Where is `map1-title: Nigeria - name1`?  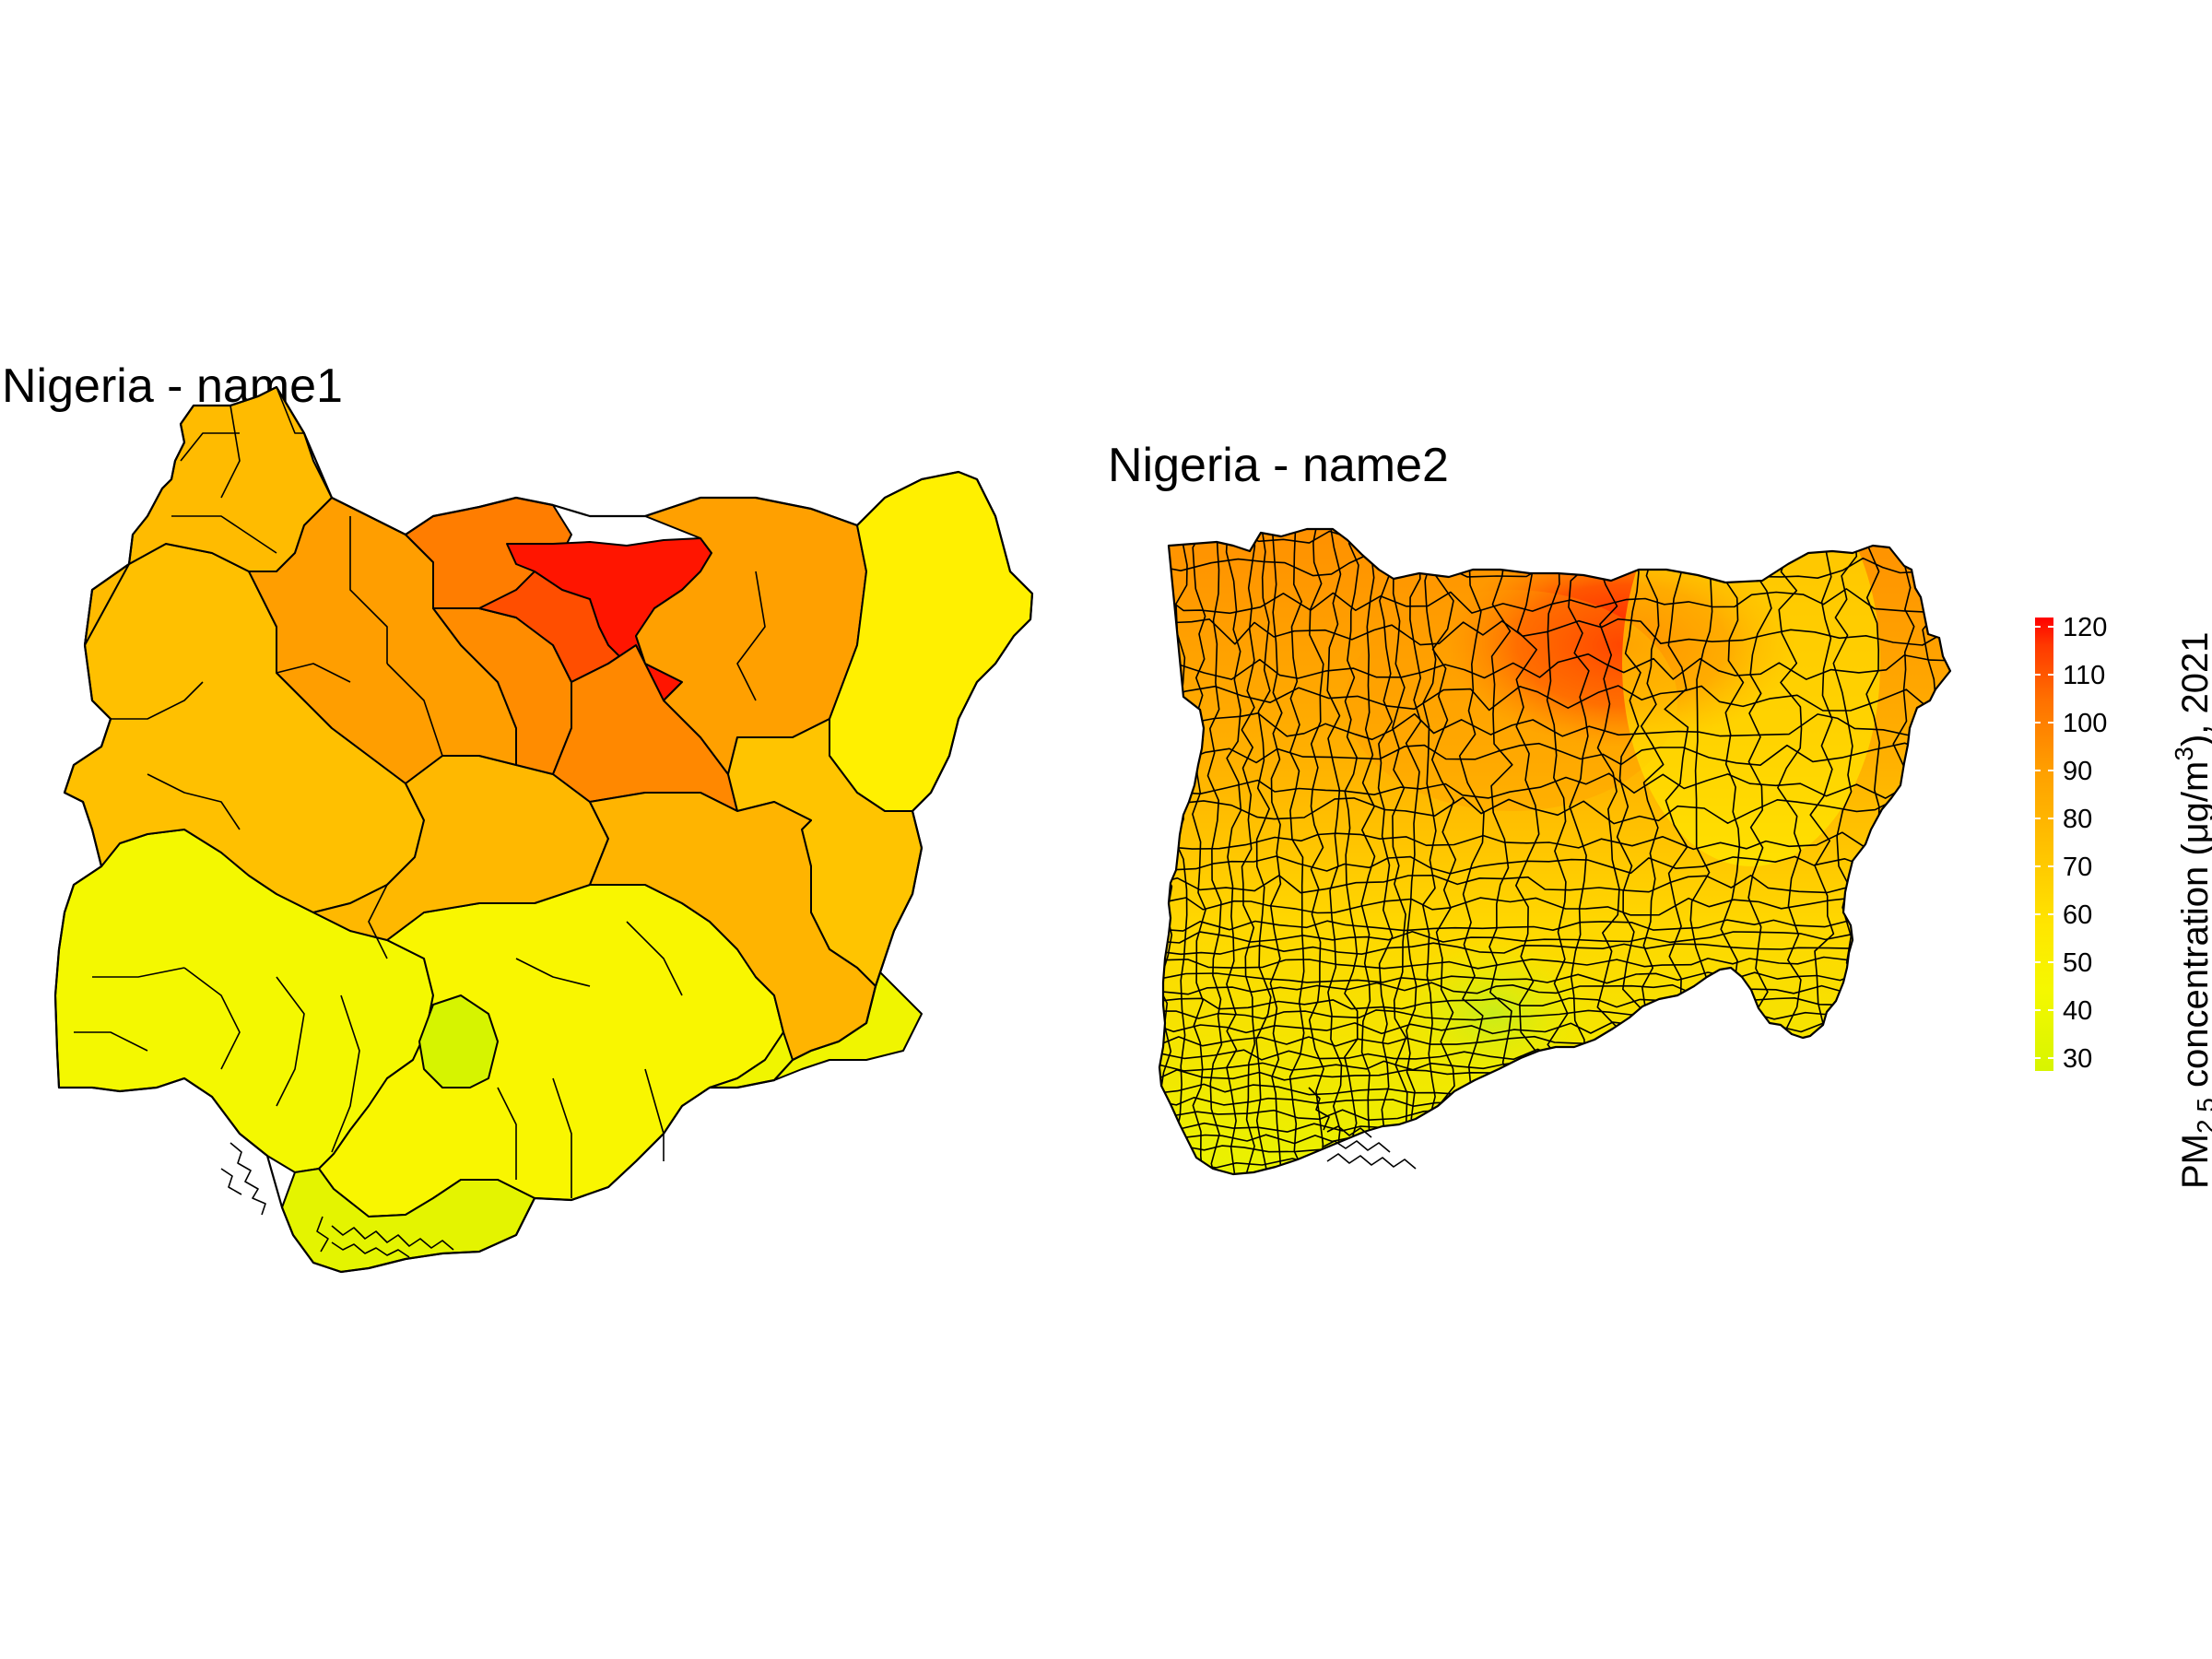
map1-title: Nigeria - name1 is located at coordinates (172, 386).